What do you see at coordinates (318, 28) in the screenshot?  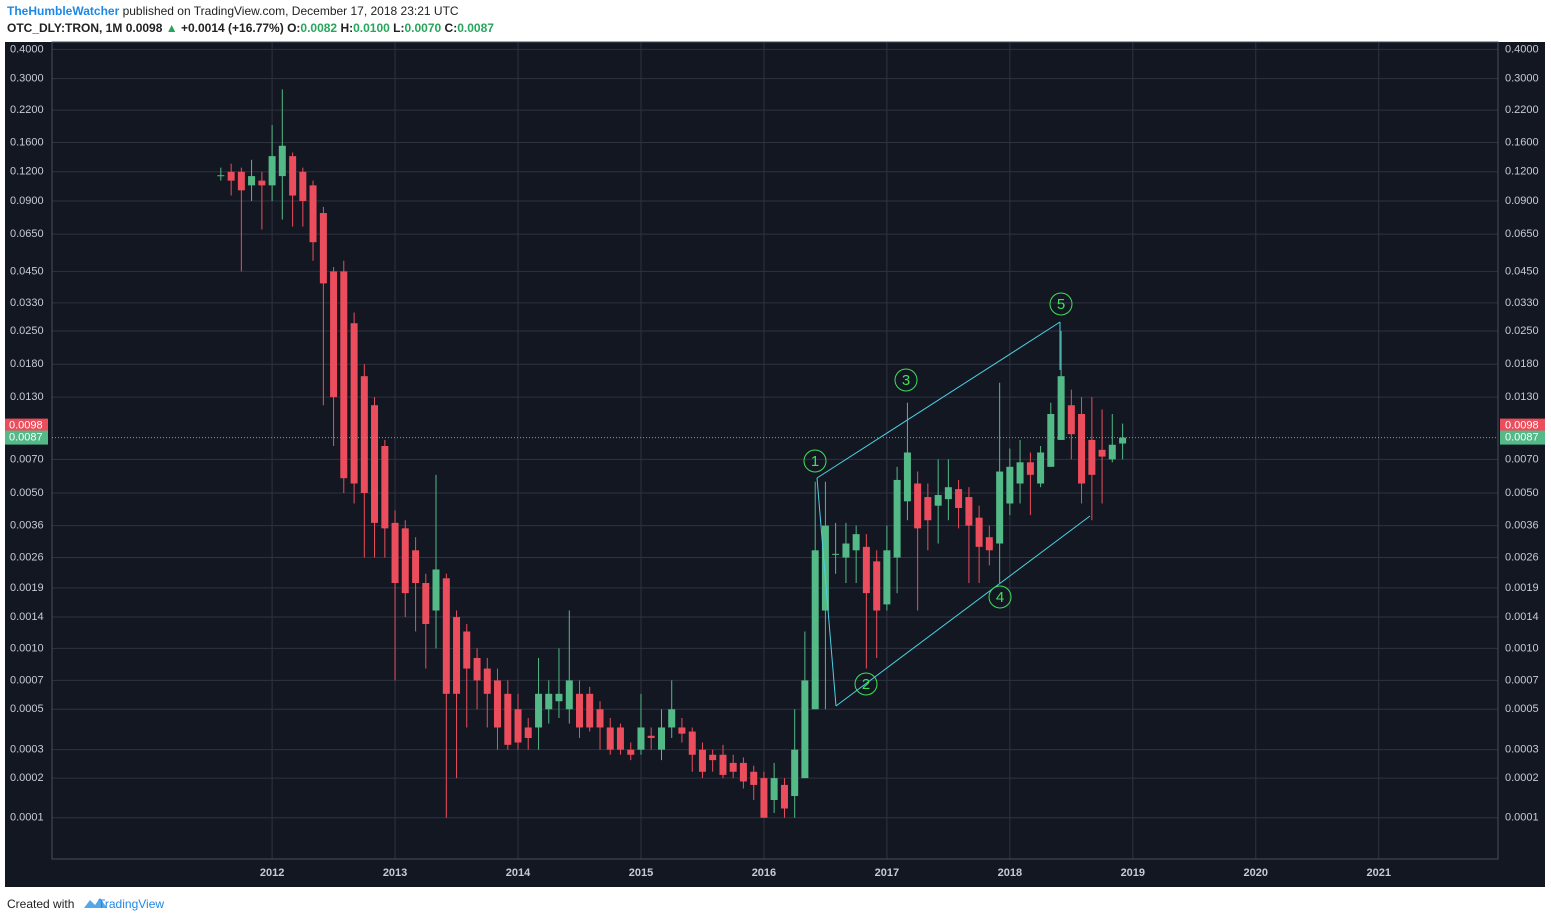 I see `stat-value: 0.0082` at bounding box center [318, 28].